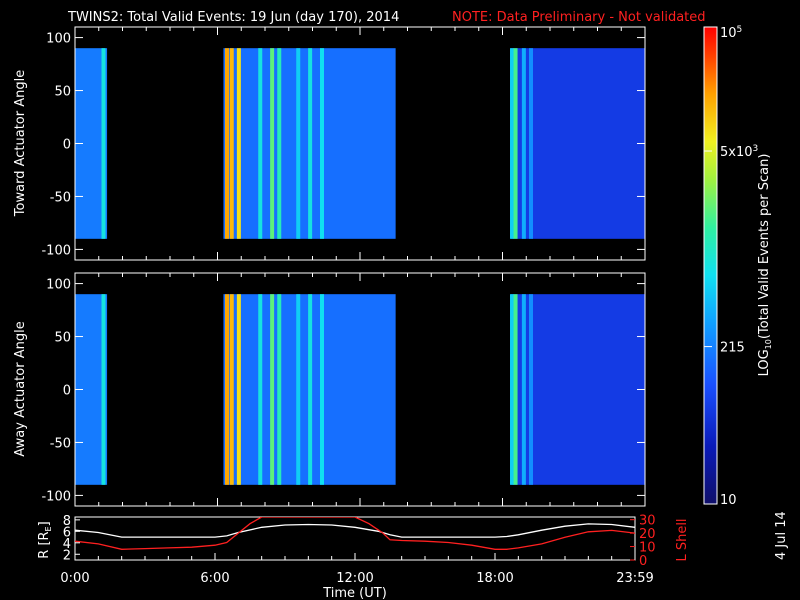 The image size is (800, 600). What do you see at coordinates (577, 143) in the screenshot?
I see `toward-data-block` at bounding box center [577, 143].